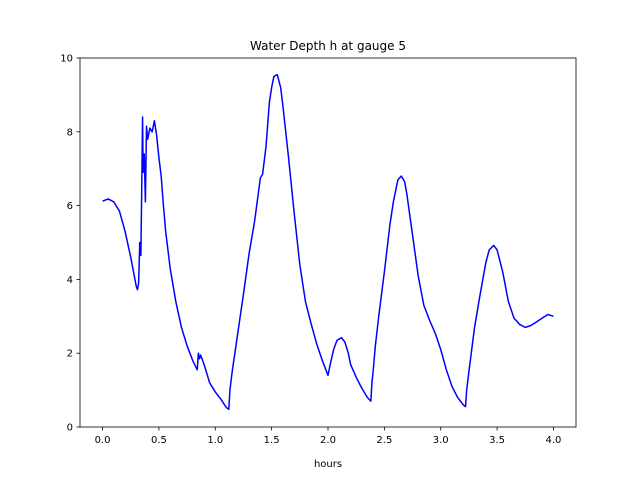  What do you see at coordinates (215, 440) in the screenshot?
I see `x-tick-label: 1.0` at bounding box center [215, 440].